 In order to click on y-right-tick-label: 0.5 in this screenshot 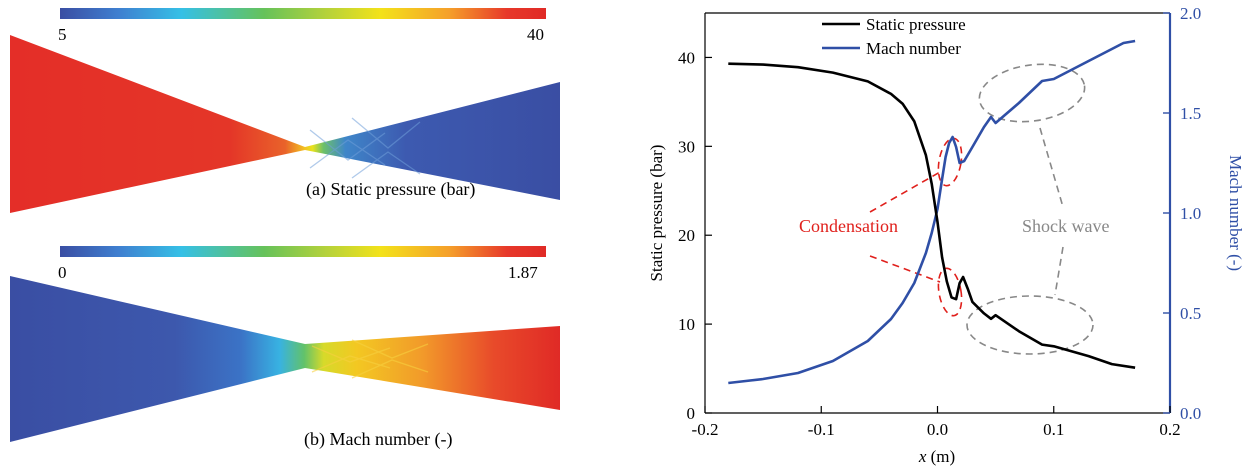, I will do `click(1190, 313)`.